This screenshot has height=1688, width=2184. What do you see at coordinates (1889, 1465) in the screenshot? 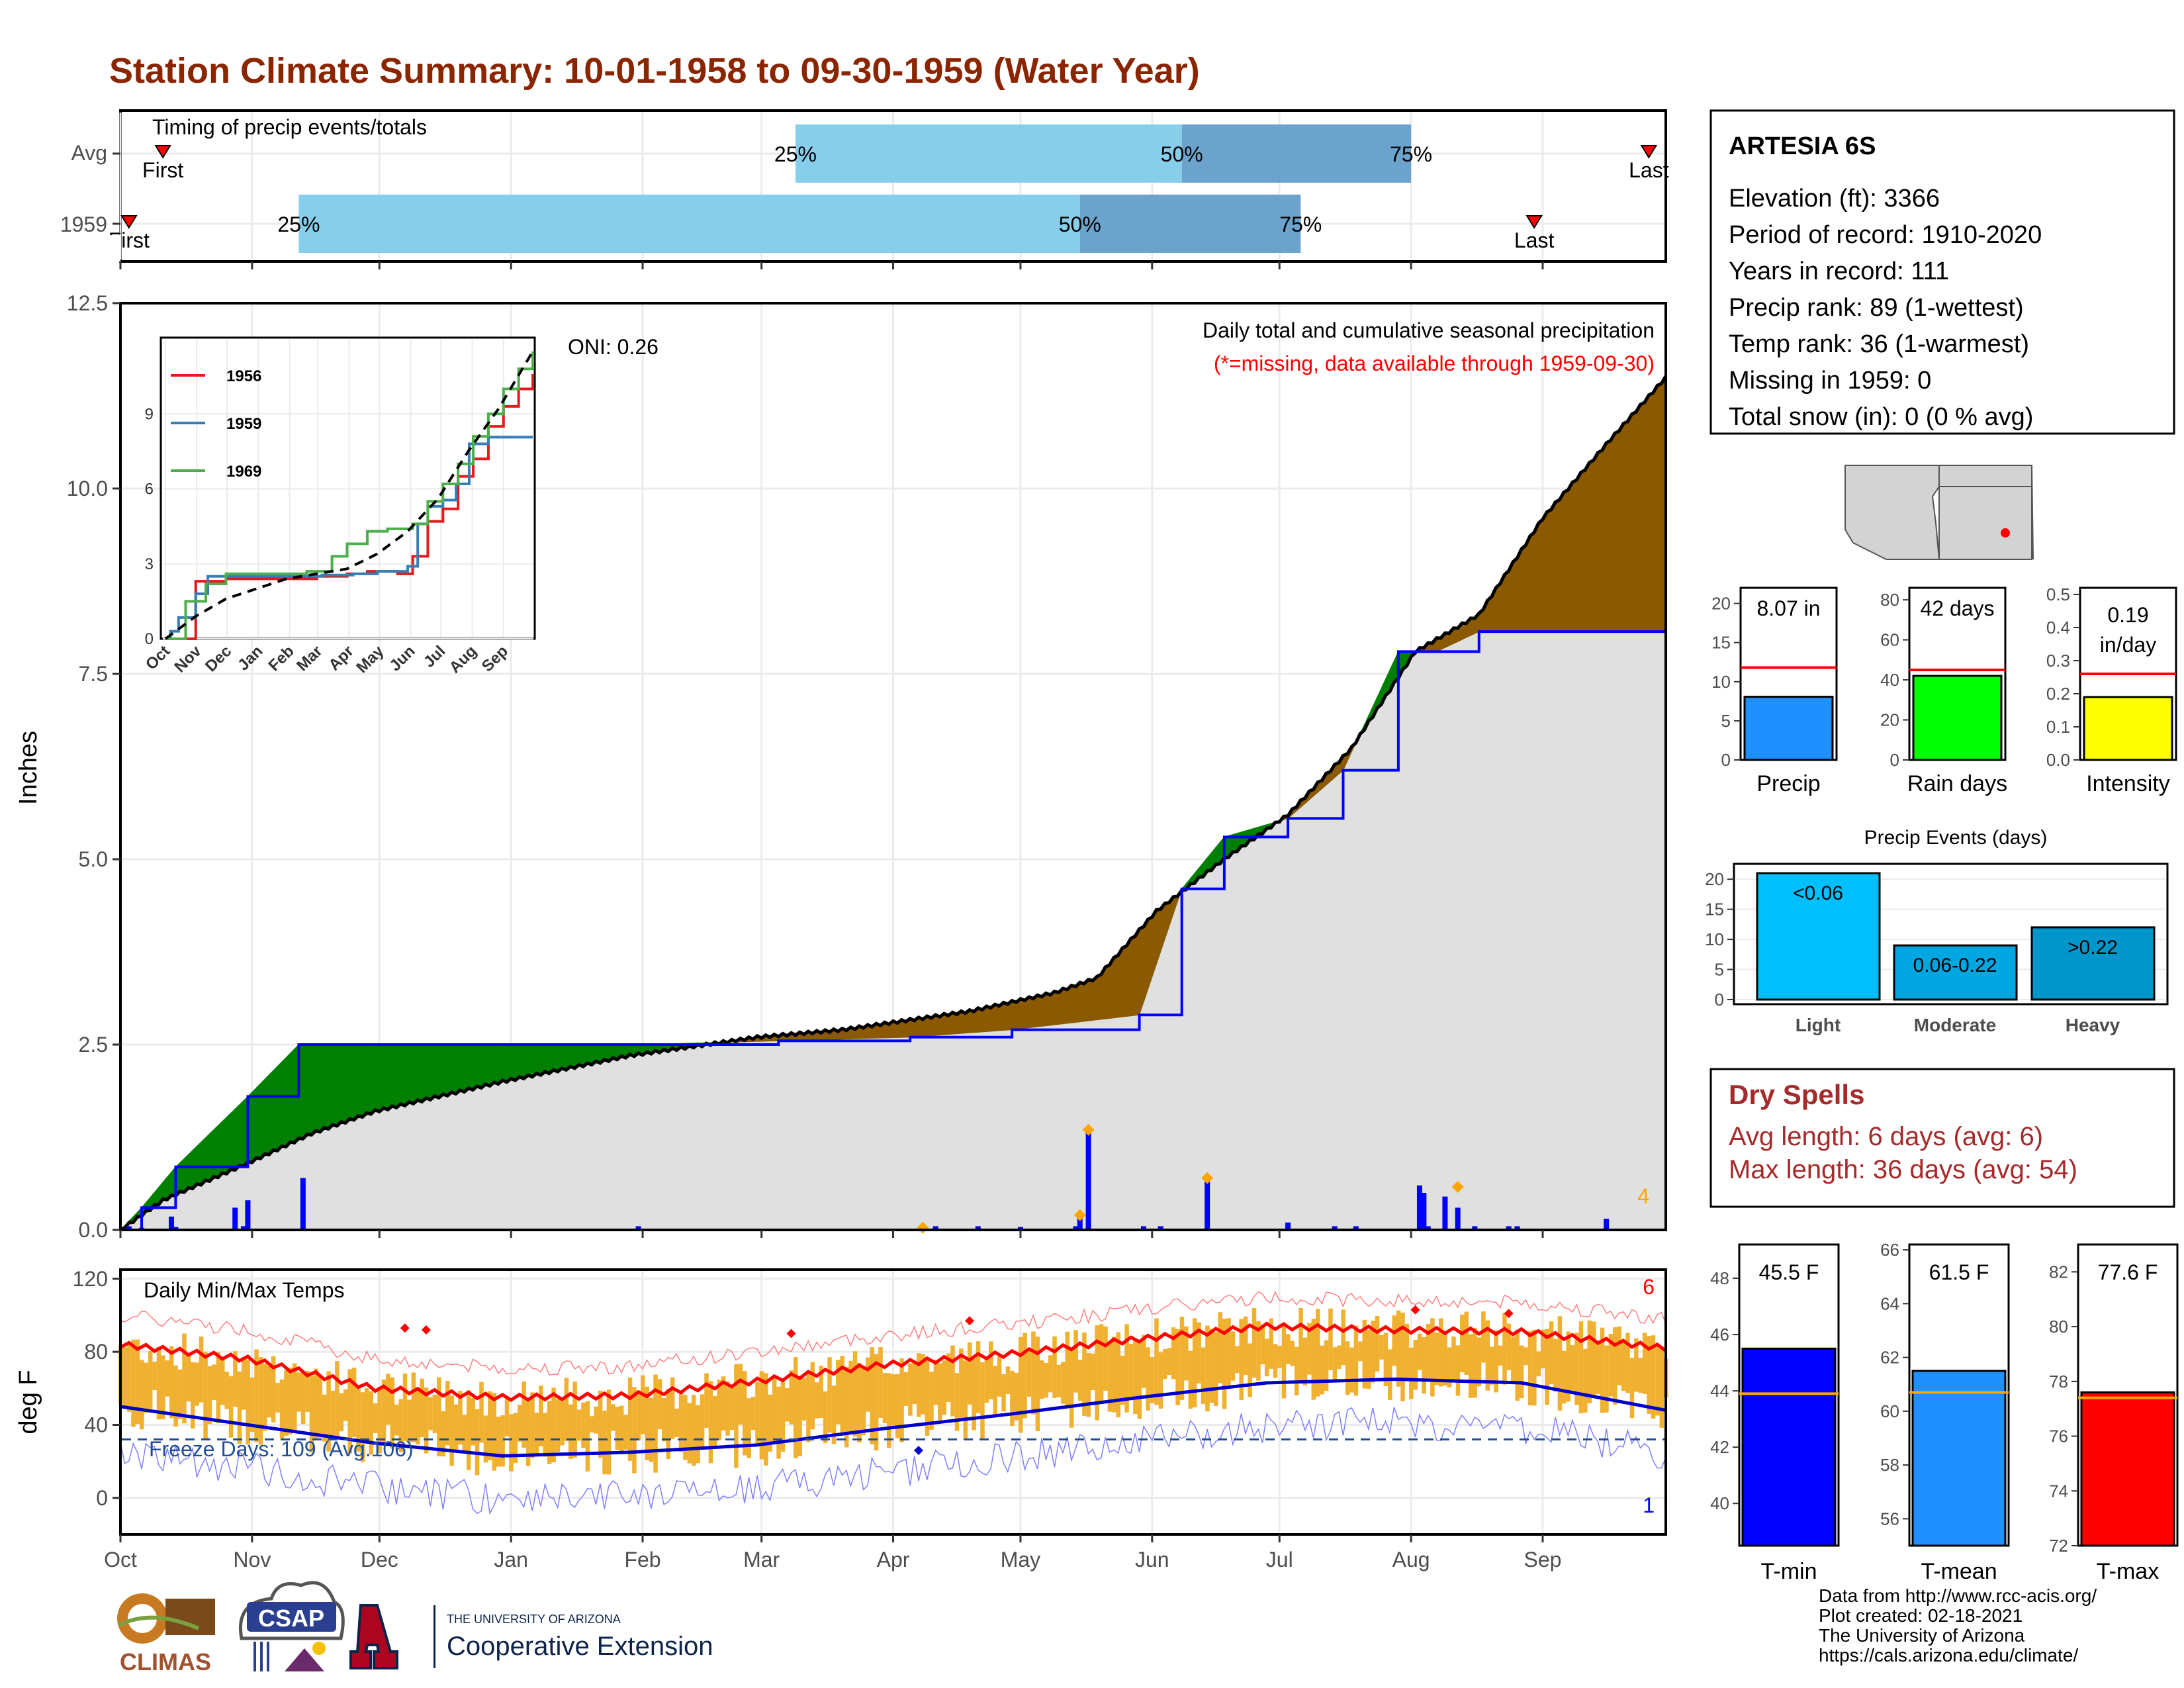
I see `temp-bar-tick-label: 58` at bounding box center [1889, 1465].